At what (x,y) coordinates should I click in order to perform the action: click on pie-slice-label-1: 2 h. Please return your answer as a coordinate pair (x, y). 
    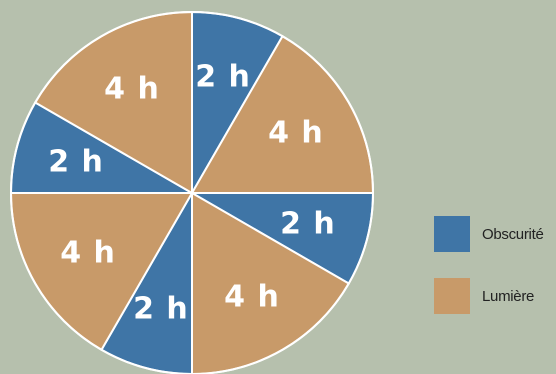
    Looking at the image, I should click on (223, 77).